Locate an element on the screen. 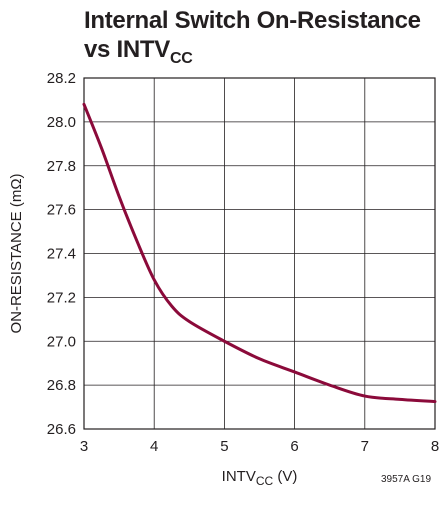 The width and height of the screenshot is (446, 505). chart-title: Internal Switch On-Resistance vs INTVCC is located at coordinates (252, 36).